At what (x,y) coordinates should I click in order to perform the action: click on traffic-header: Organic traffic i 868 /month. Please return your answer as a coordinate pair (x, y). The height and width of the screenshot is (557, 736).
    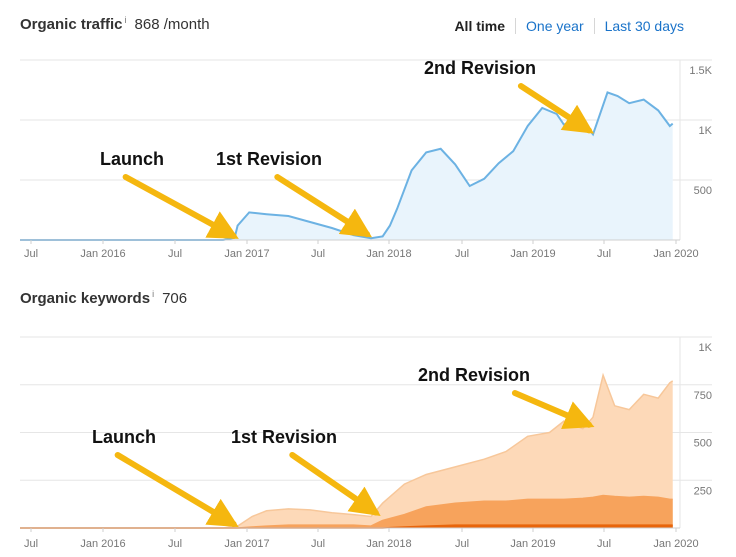
    Looking at the image, I should click on (115, 24).